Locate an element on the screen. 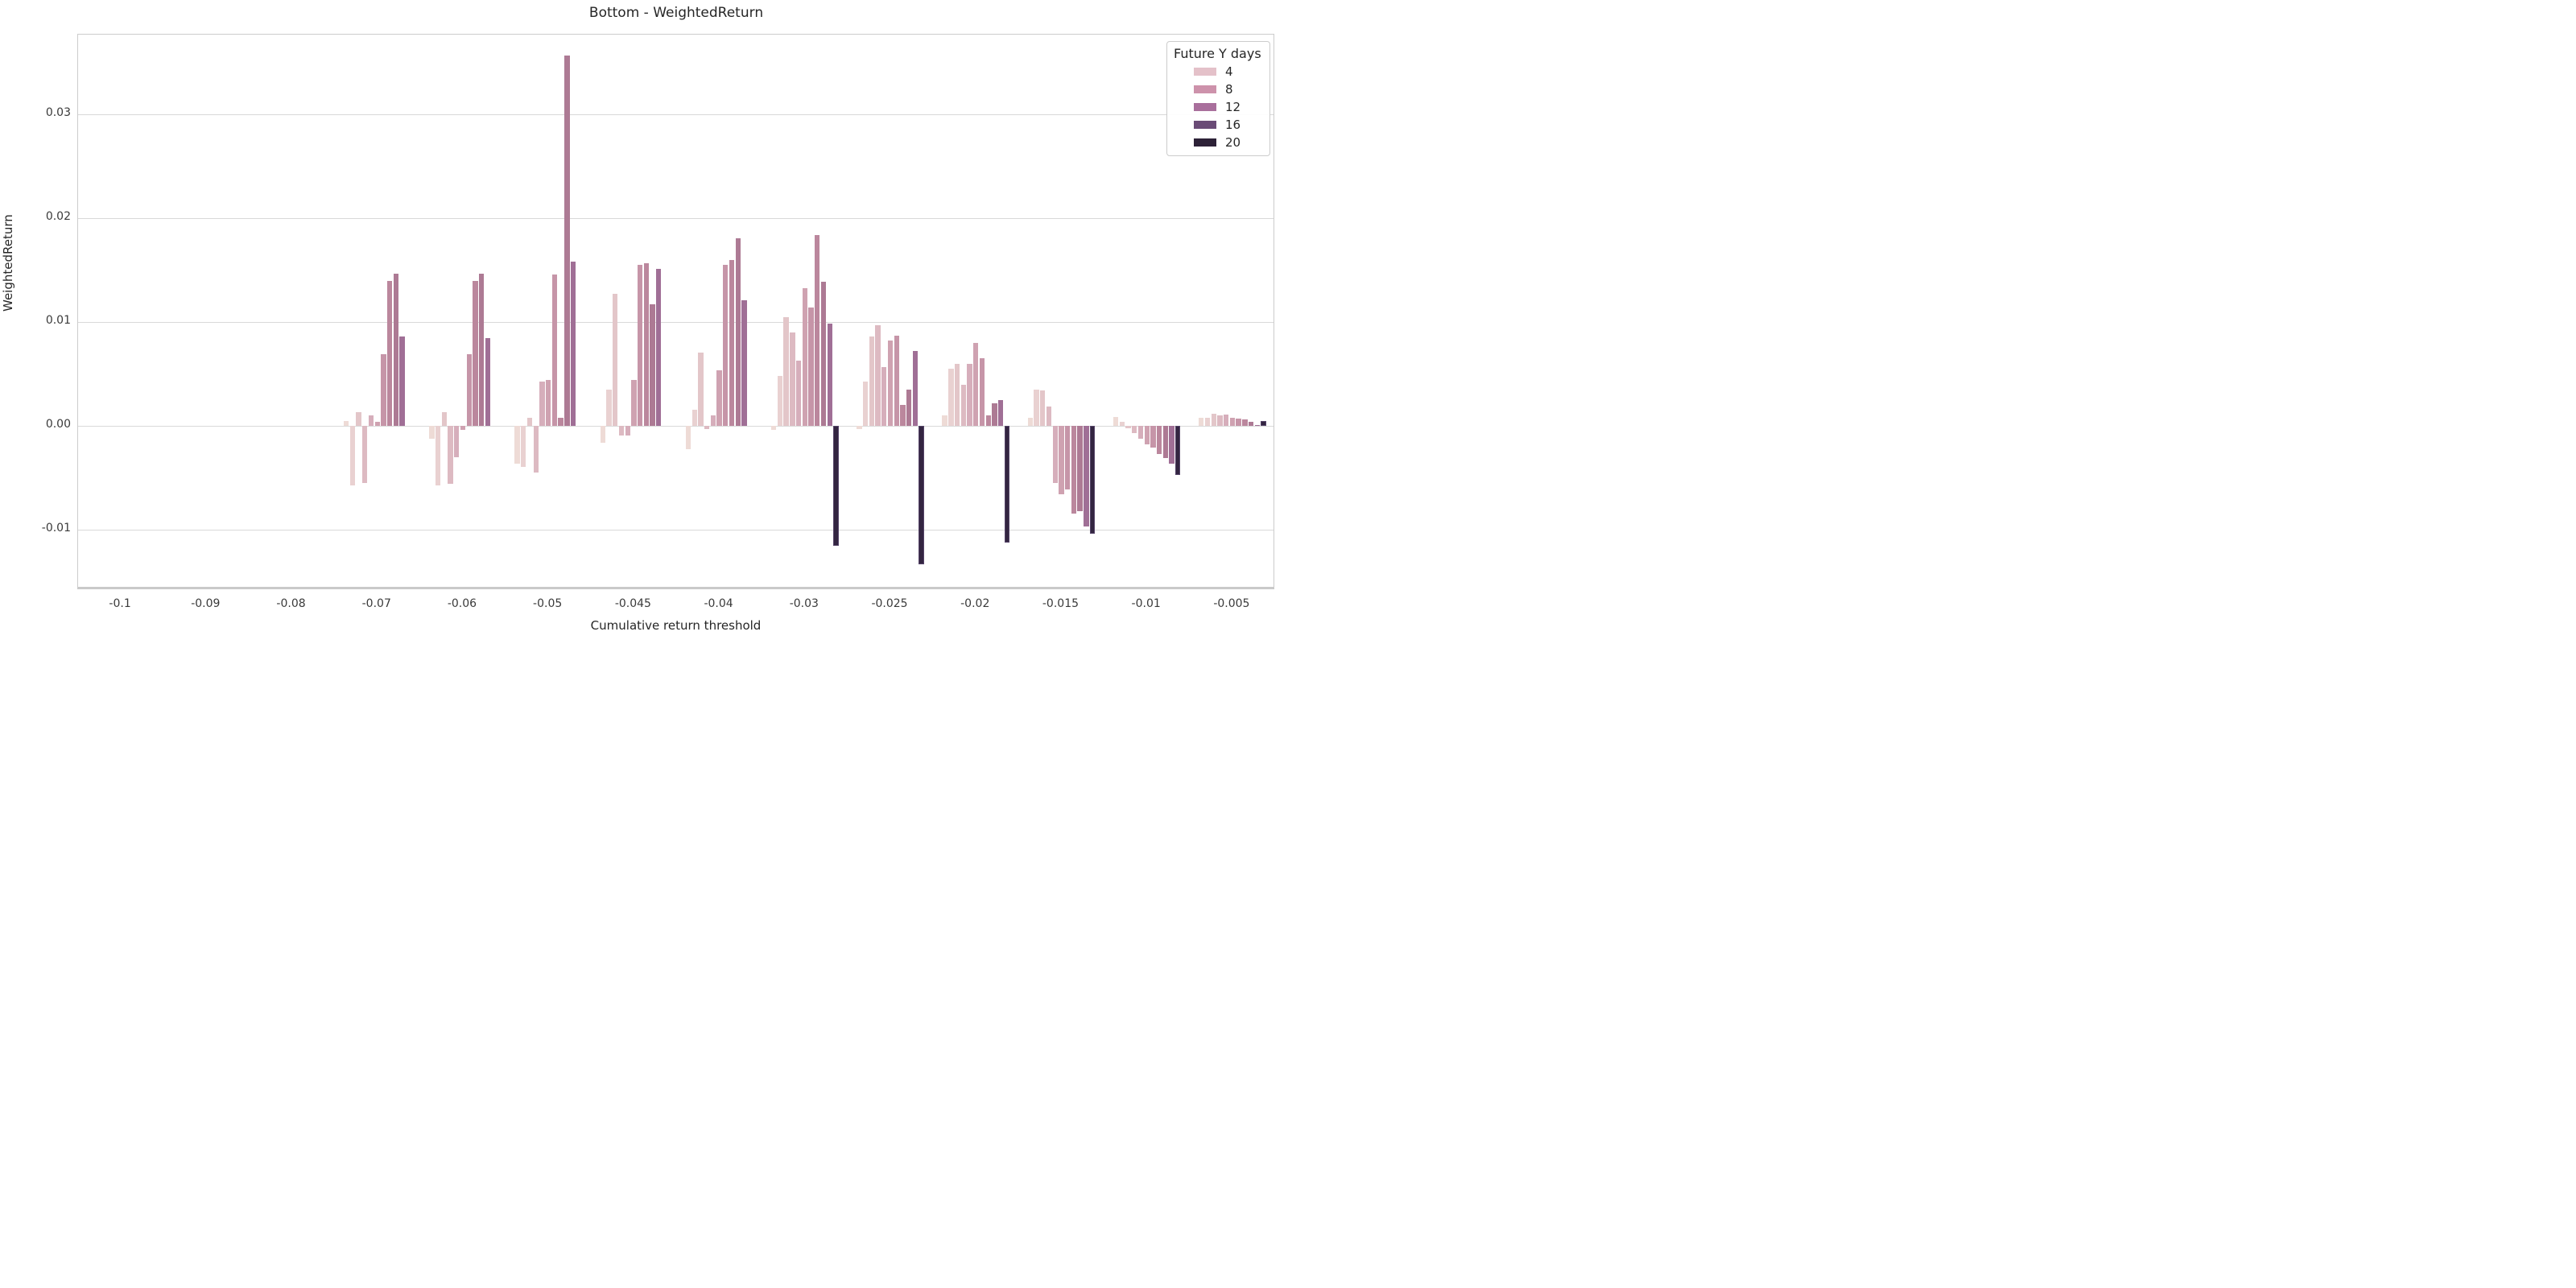 The width and height of the screenshot is (2576, 1288). legend-item-label: 16 is located at coordinates (1233, 125).